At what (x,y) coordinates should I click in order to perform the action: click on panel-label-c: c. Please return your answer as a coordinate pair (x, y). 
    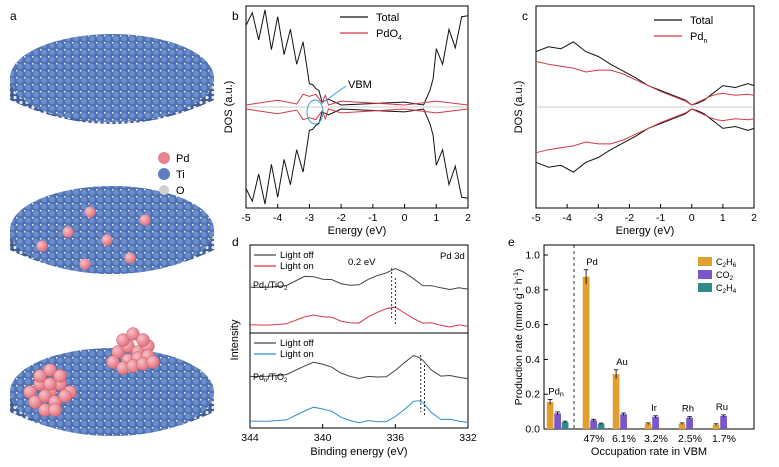
    Looking at the image, I should click on (525, 16).